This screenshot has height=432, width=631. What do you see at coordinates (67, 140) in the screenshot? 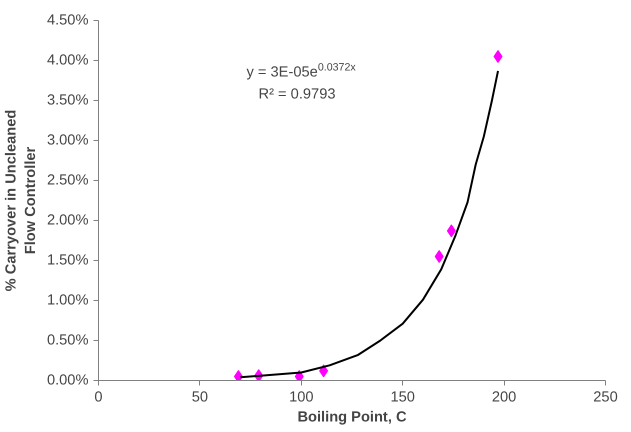
I see `y-tick-label: 3.00%` at bounding box center [67, 140].